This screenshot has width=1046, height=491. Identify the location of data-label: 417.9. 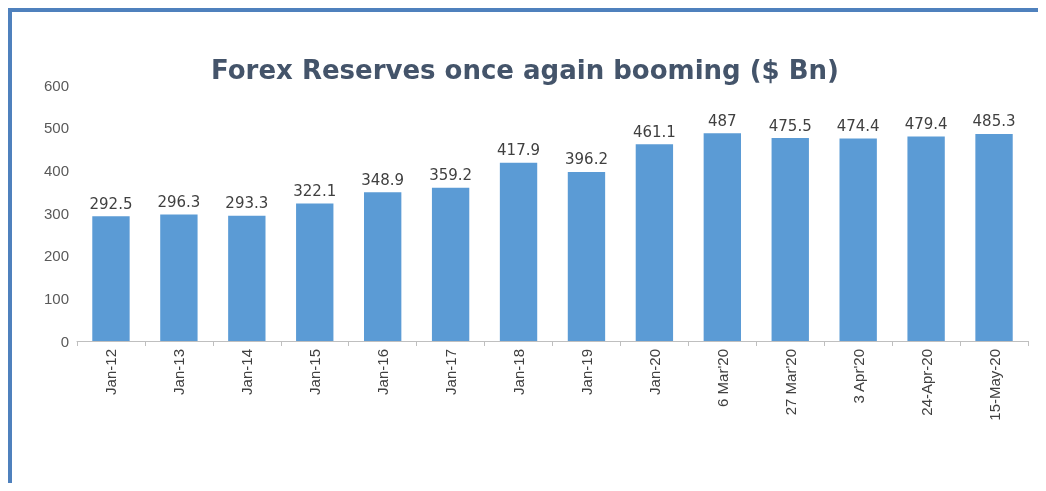
(519, 150).